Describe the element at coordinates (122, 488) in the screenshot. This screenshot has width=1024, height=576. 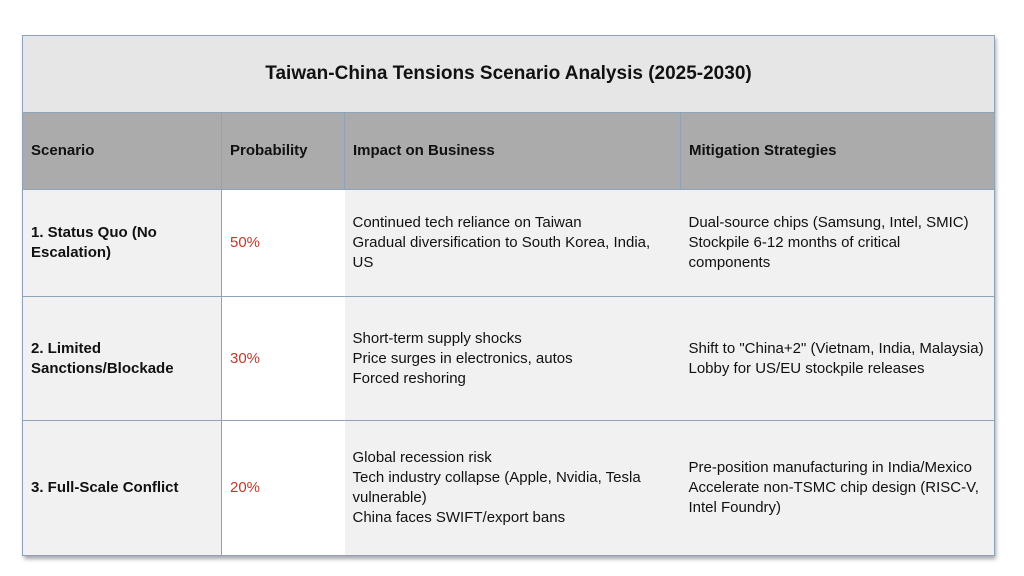
I see `scenario-cell: 3. Full-Scale Conflict` at that location.